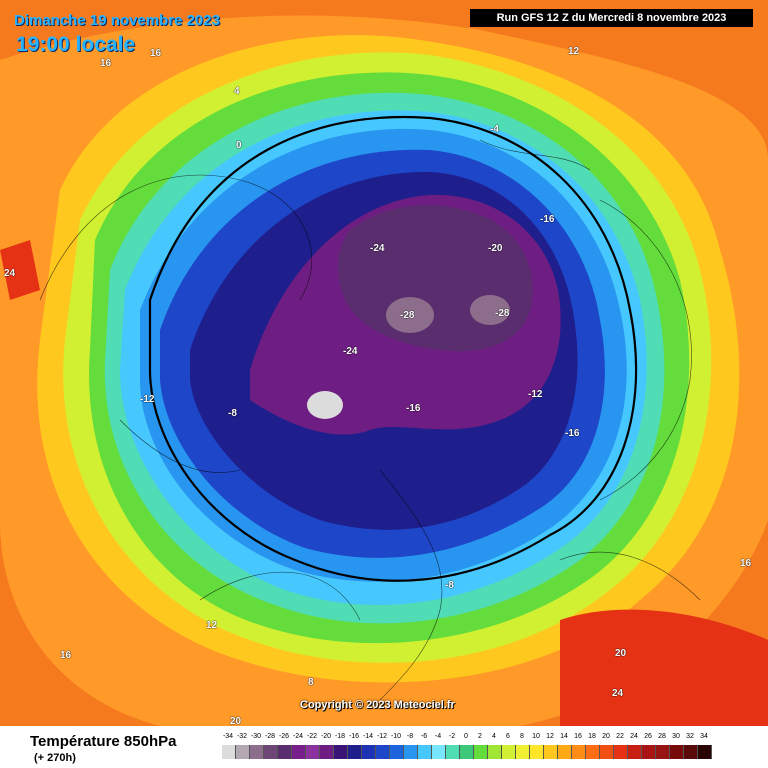  What do you see at coordinates (536, 736) in the screenshot?
I see `legend-tick-label: 10` at bounding box center [536, 736].